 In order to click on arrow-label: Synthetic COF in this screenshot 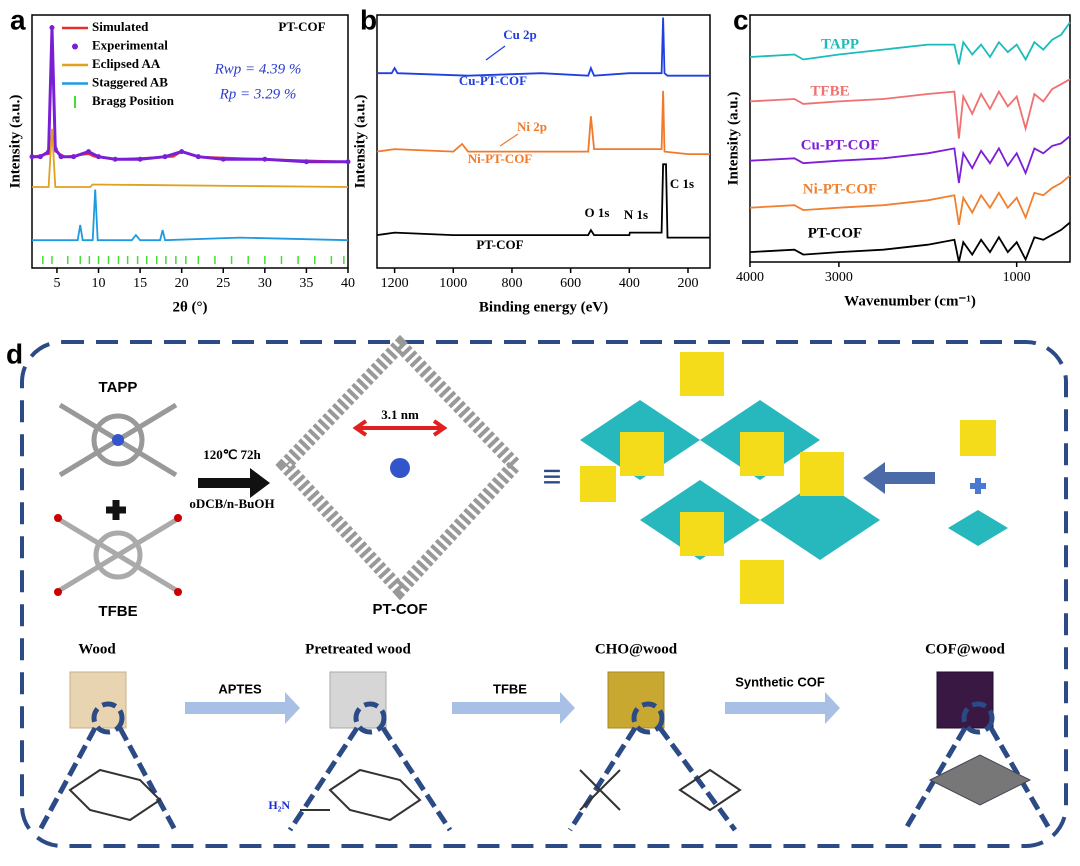, I will do `click(780, 681)`.